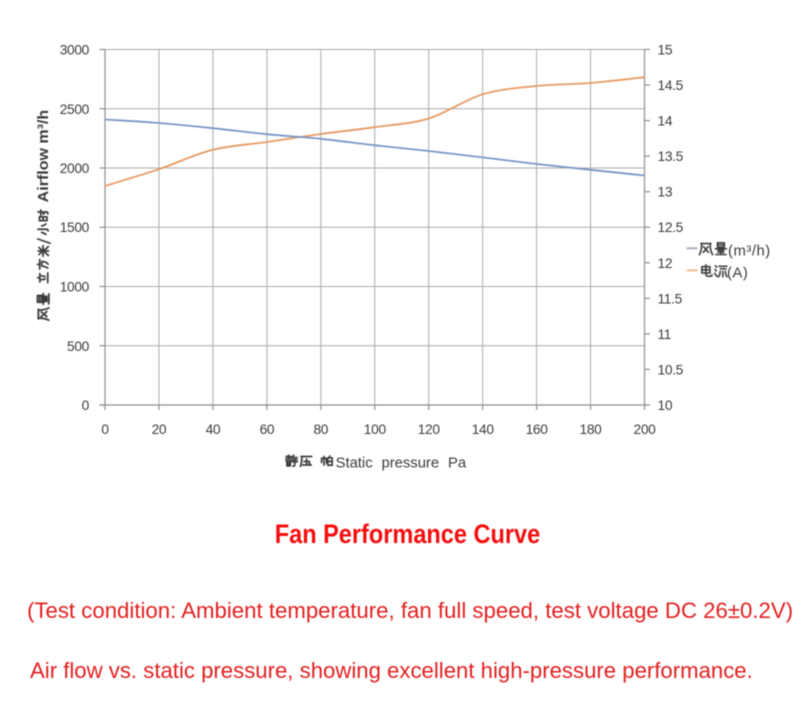 This screenshot has width=810, height=717. What do you see at coordinates (78, 346) in the screenshot?
I see `svg-text: 500` at bounding box center [78, 346].